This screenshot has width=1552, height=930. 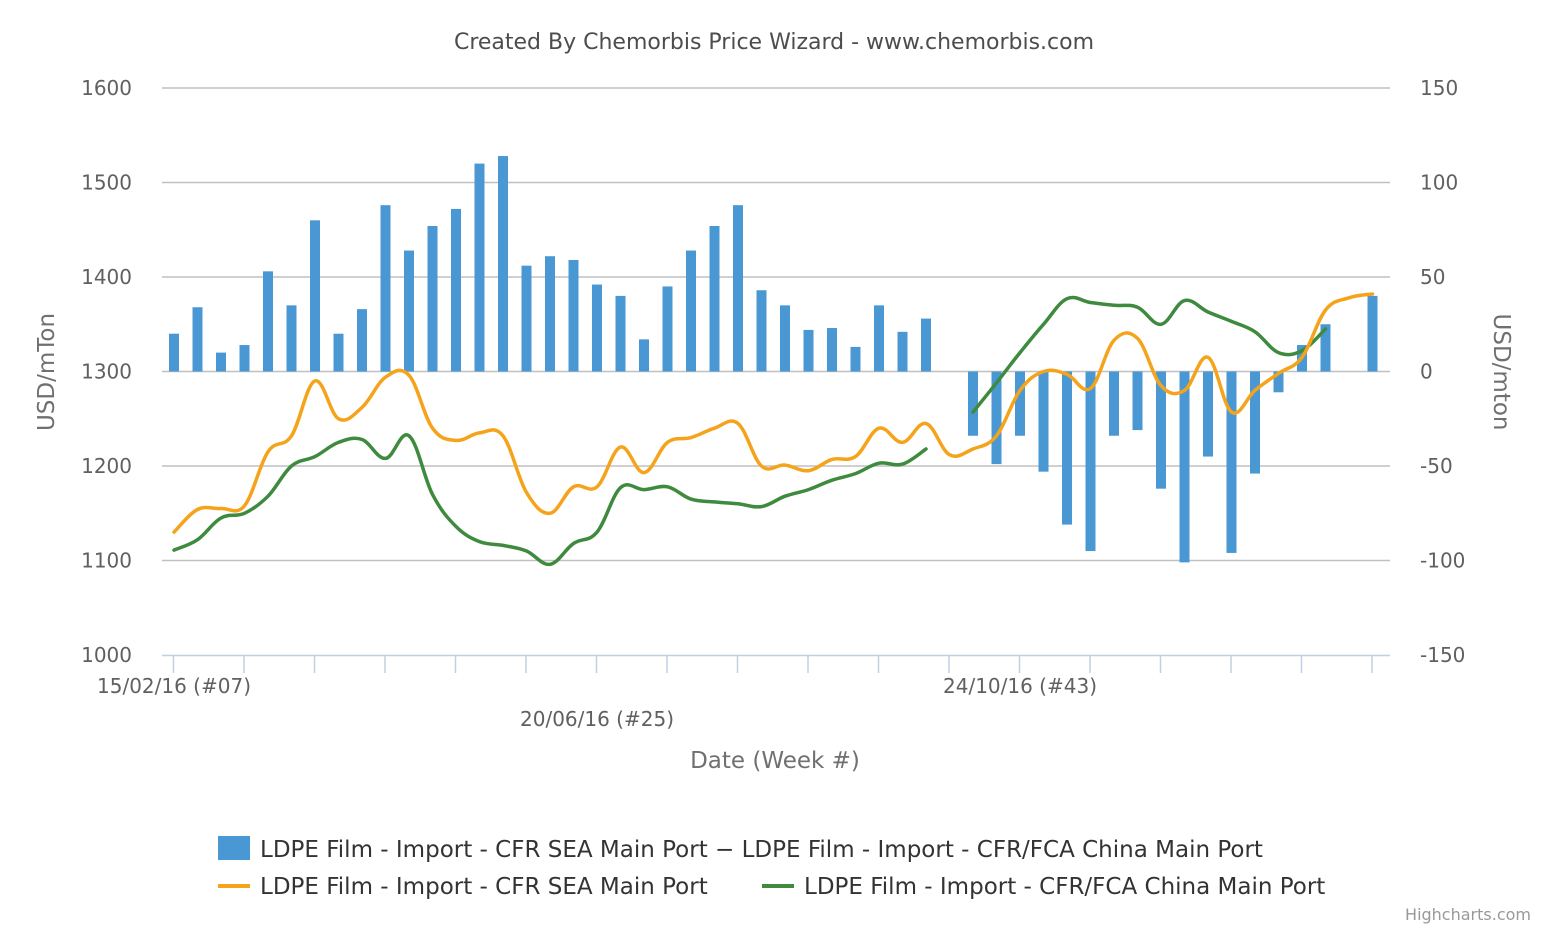 I want to click on legend-item-sea: LDPE Film - Import - CFR SEA Main Port, so click(x=463, y=887).